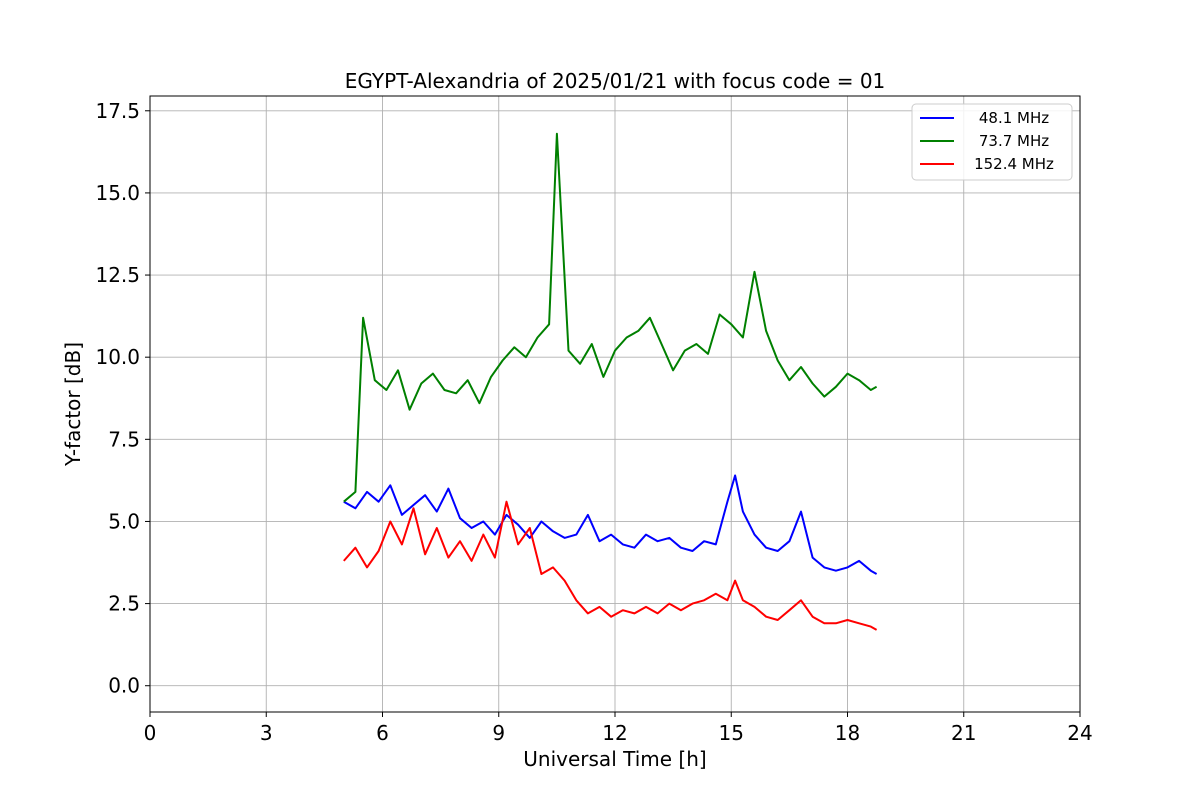  I want to click on y-axis-title: Y-factor [dB], so click(73, 404).